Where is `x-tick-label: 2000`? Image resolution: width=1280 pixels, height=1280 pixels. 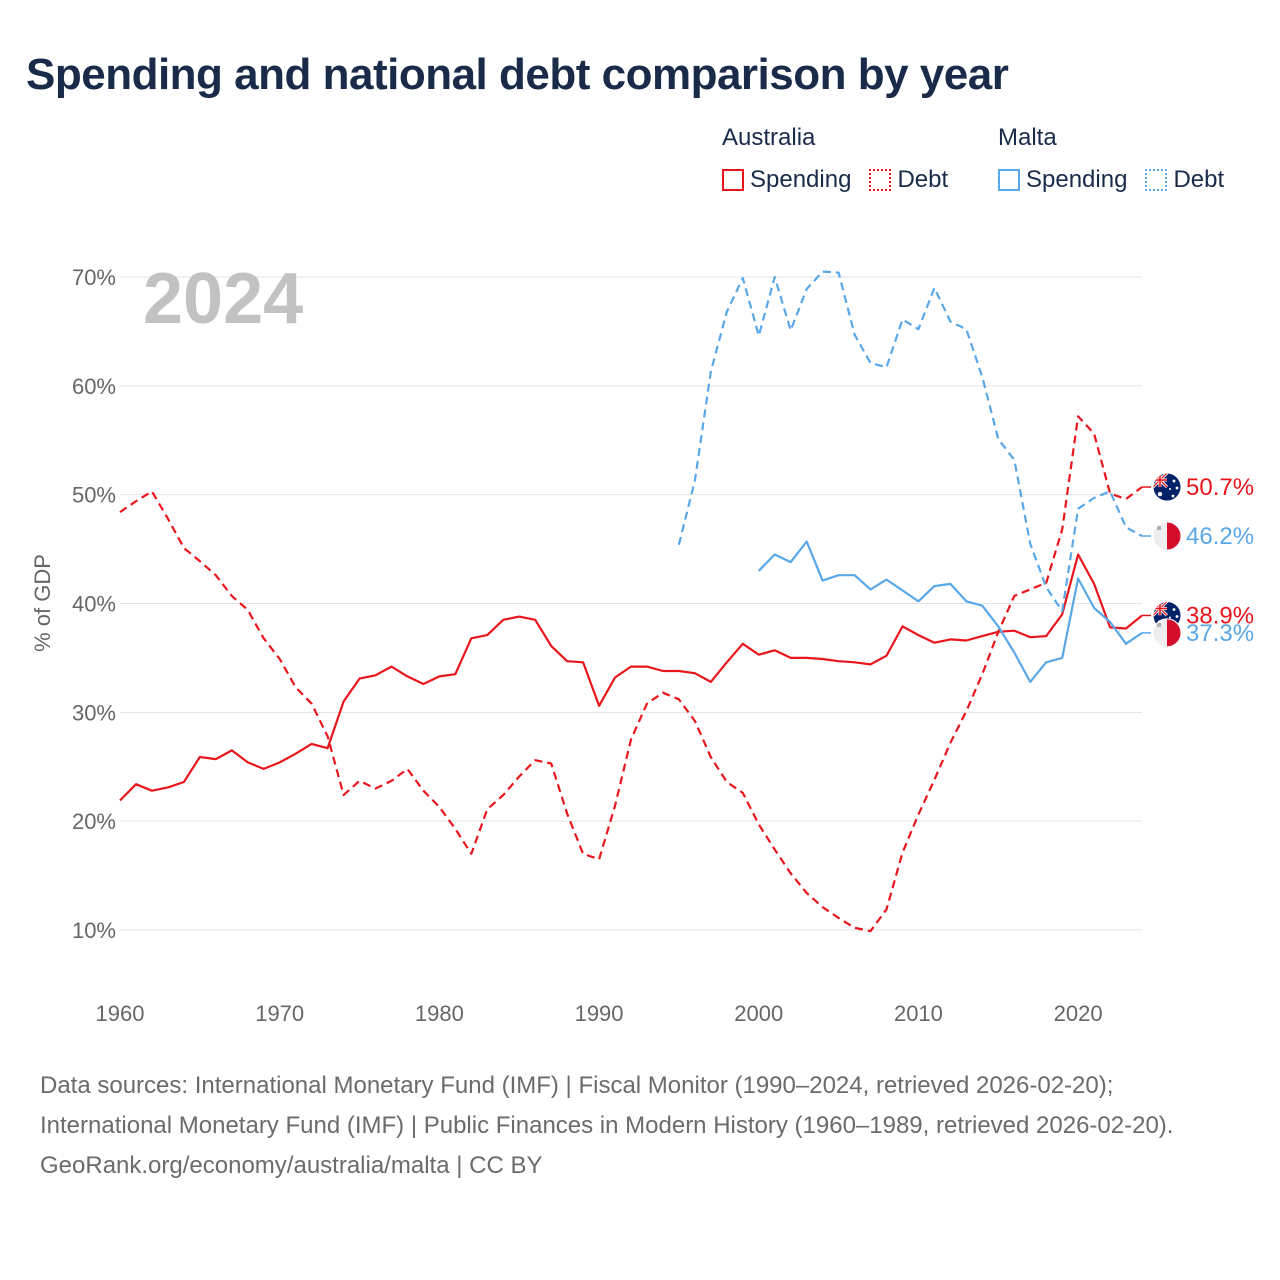 x-tick-label: 2000 is located at coordinates (758, 1013).